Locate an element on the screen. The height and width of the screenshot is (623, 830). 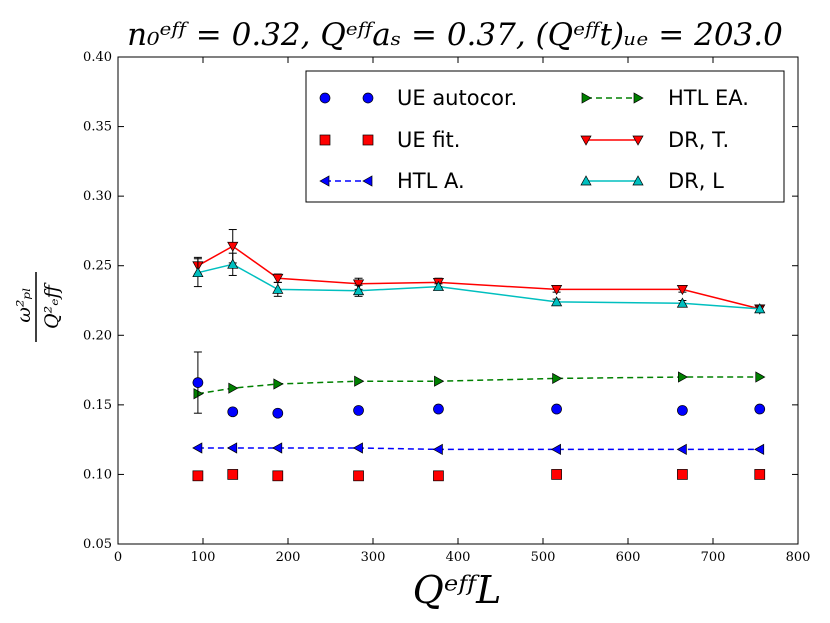
legend-box is located at coordinates (545, 136).